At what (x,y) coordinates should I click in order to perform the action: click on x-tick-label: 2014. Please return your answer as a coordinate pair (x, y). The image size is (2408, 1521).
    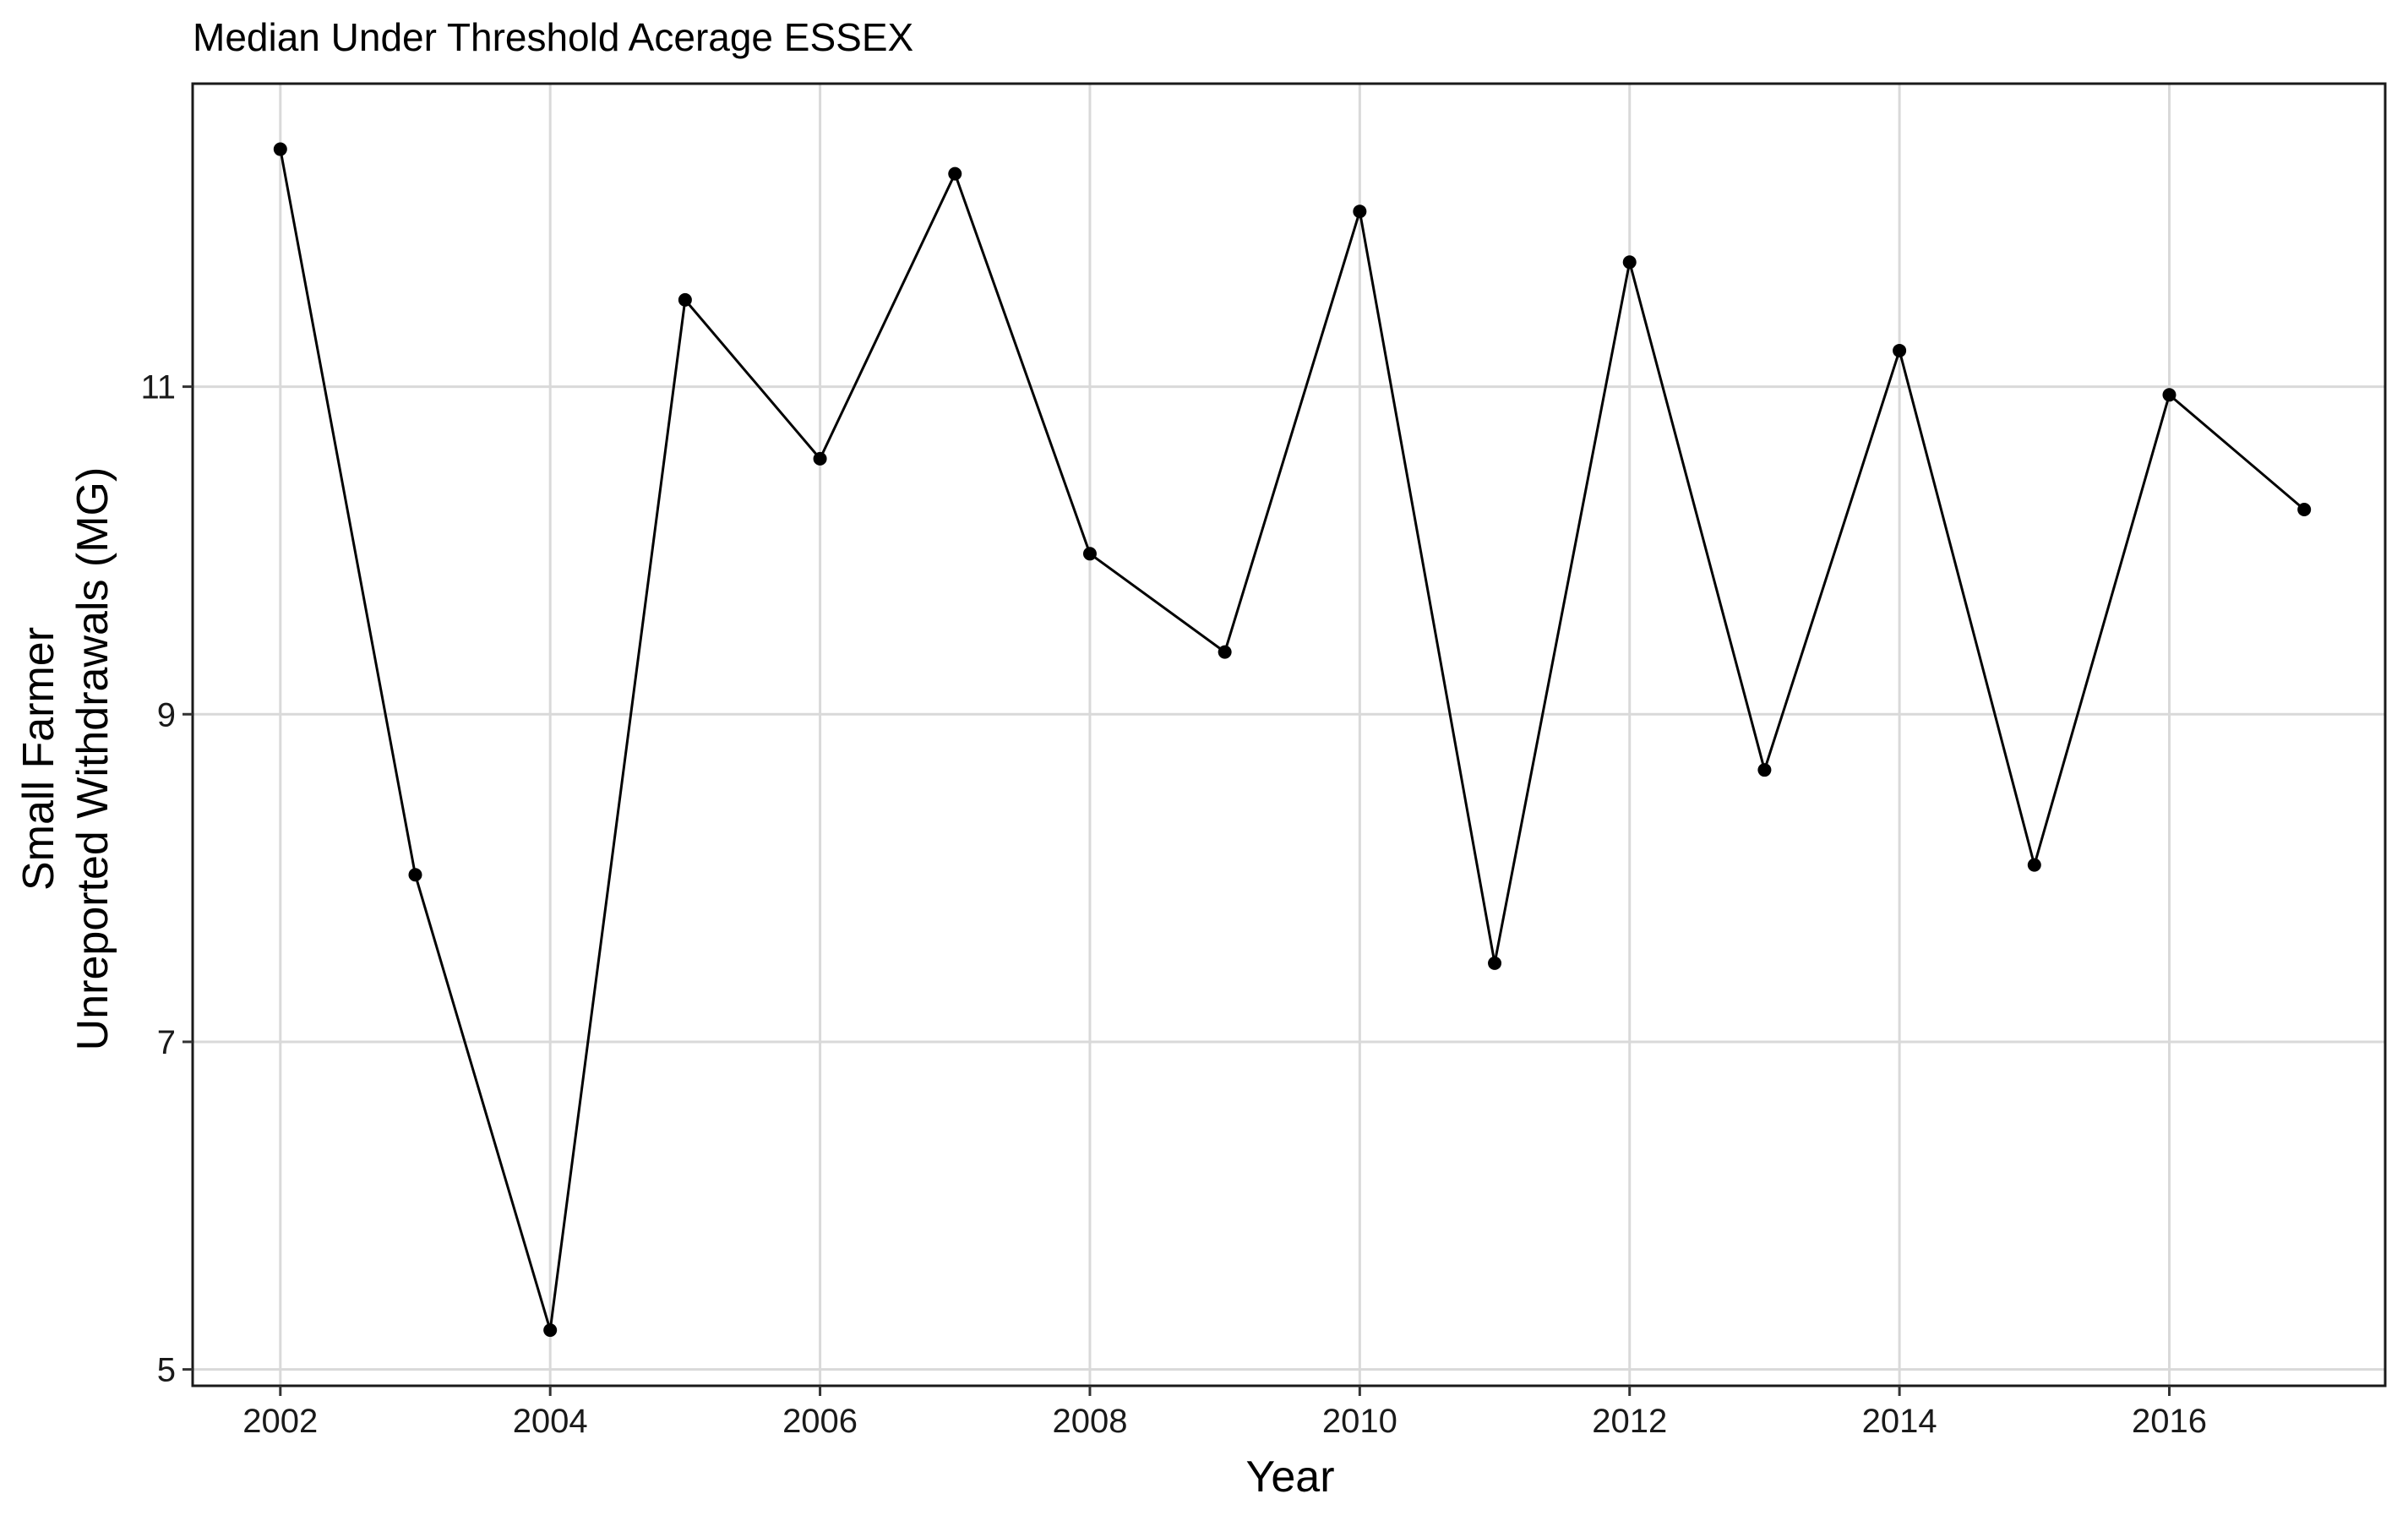
    Looking at the image, I should click on (1899, 1421).